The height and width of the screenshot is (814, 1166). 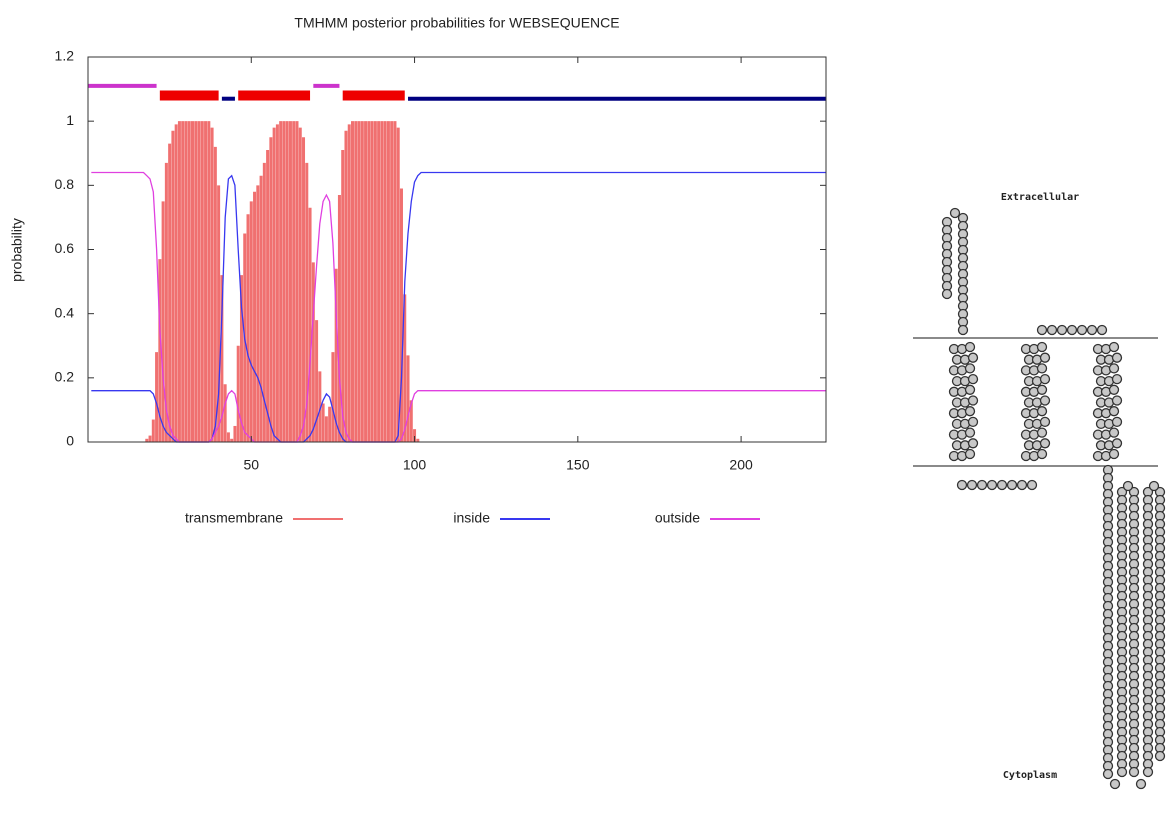 I want to click on cytoplasm-label: Cytoplasm, so click(x=1030, y=775).